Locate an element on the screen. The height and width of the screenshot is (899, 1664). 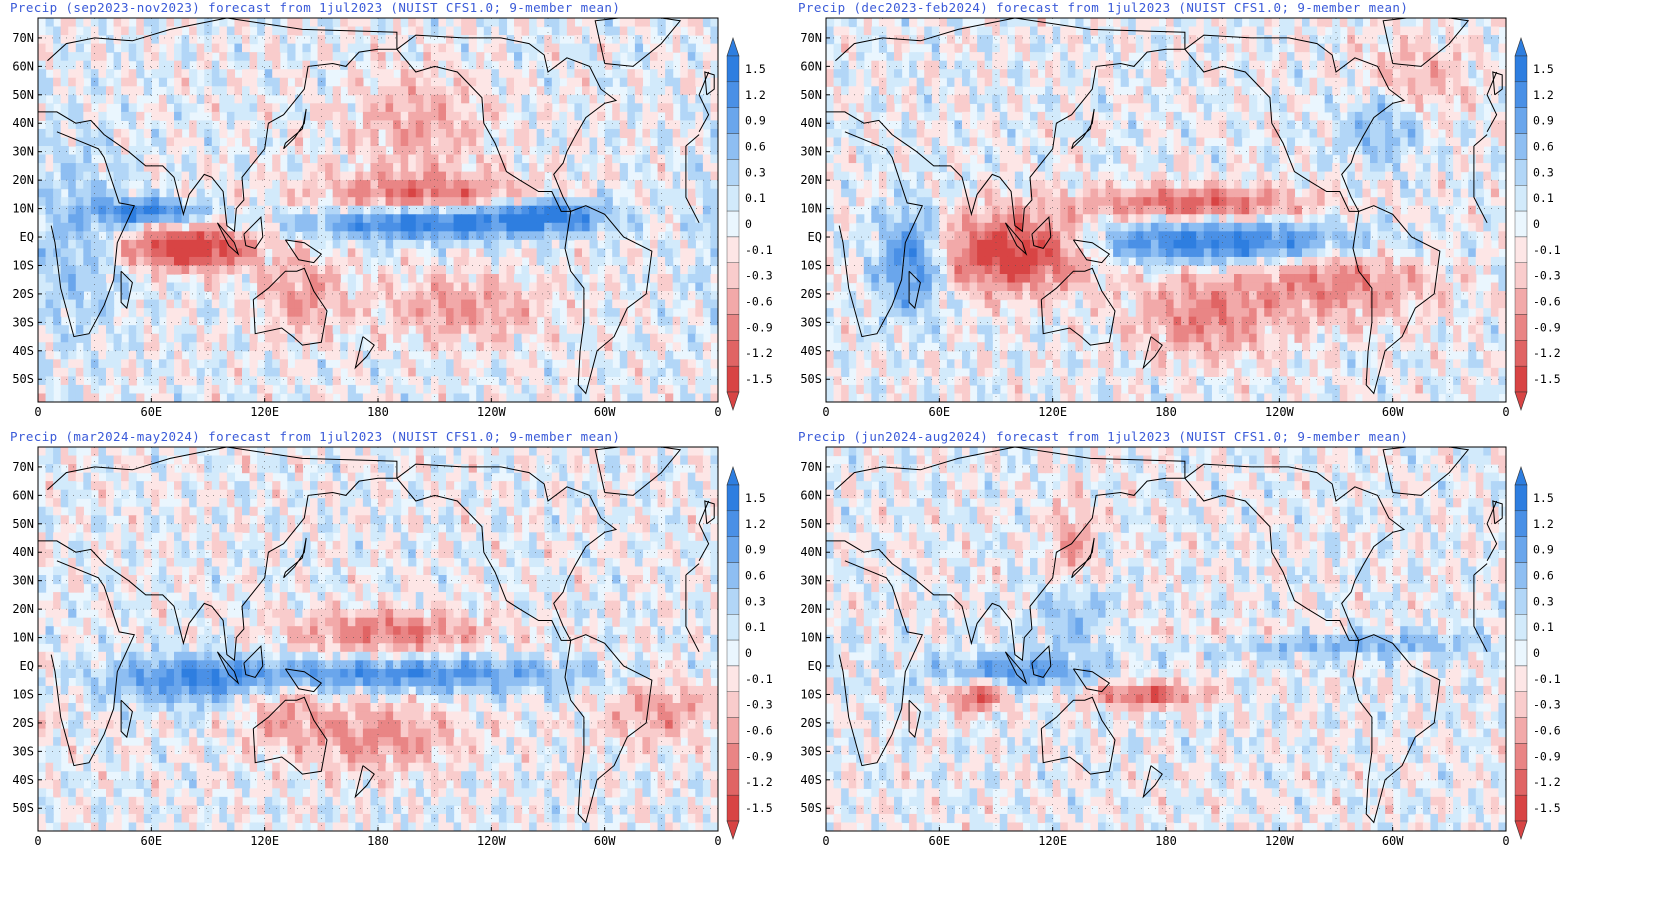
colorbar-label: -0.9 is located at coordinates (1547, 327).